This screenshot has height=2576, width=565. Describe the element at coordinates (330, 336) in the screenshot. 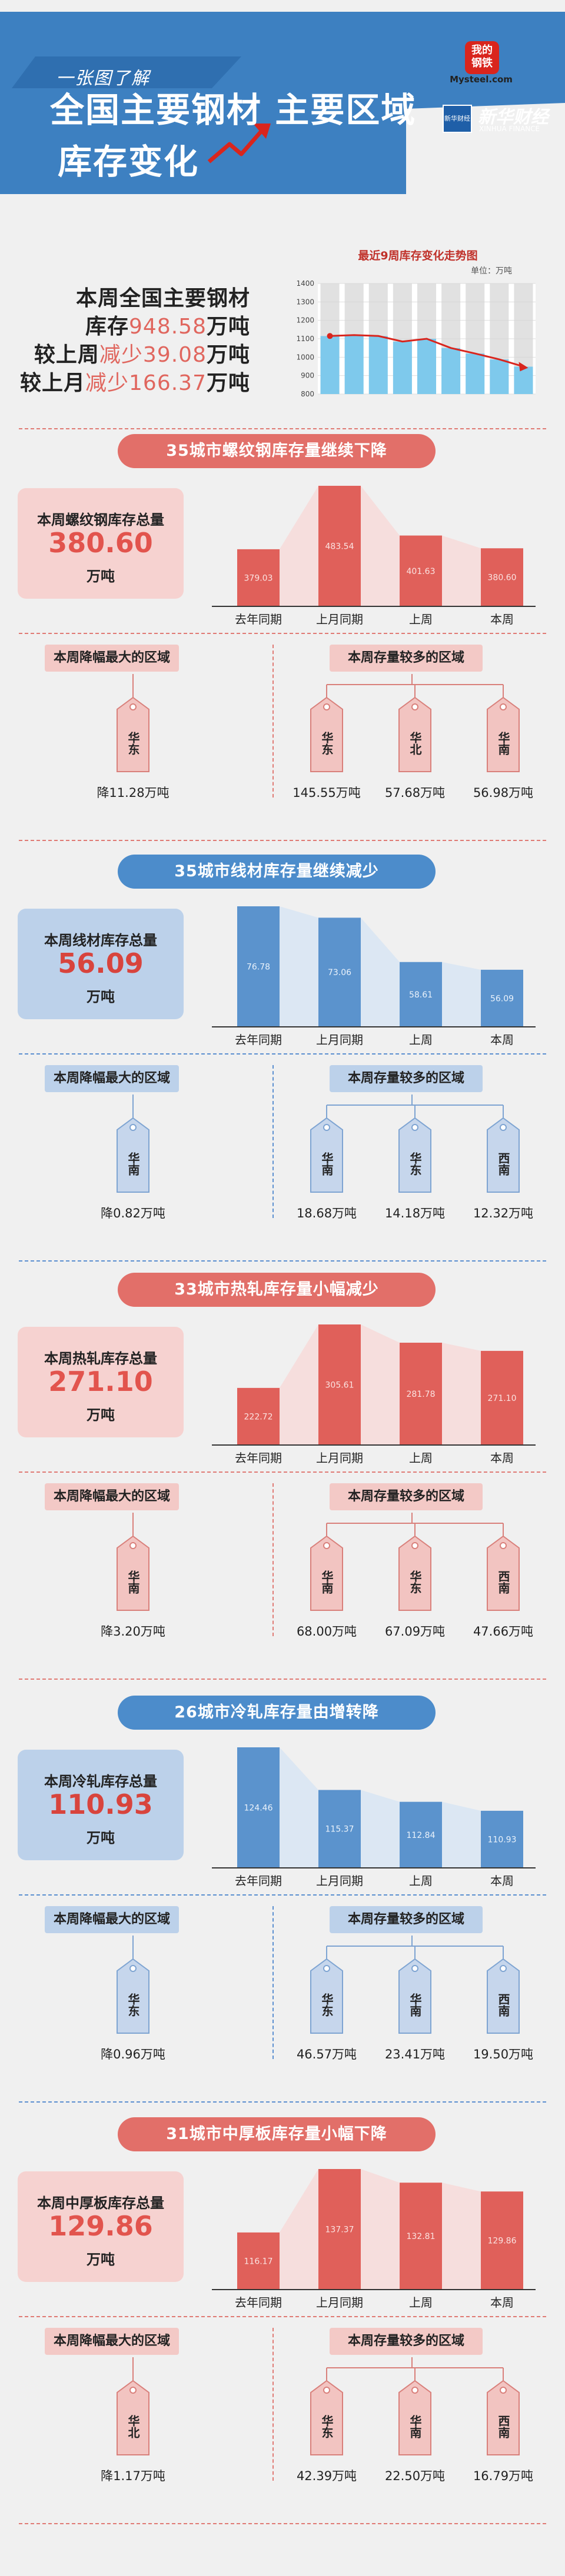

I see `trend-line-start-dot` at that location.